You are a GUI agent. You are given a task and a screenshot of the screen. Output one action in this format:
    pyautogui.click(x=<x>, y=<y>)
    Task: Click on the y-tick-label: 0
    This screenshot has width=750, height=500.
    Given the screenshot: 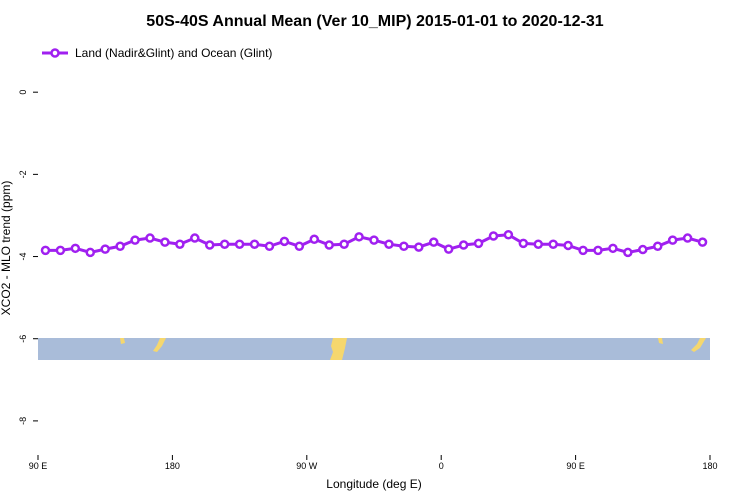 What is the action you would take?
    pyautogui.click(x=23, y=92)
    